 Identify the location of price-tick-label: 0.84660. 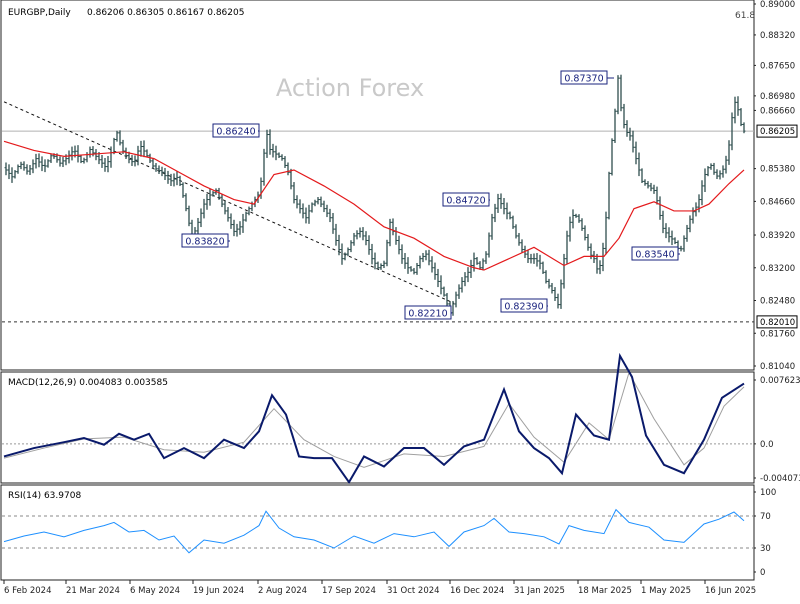
(777, 202).